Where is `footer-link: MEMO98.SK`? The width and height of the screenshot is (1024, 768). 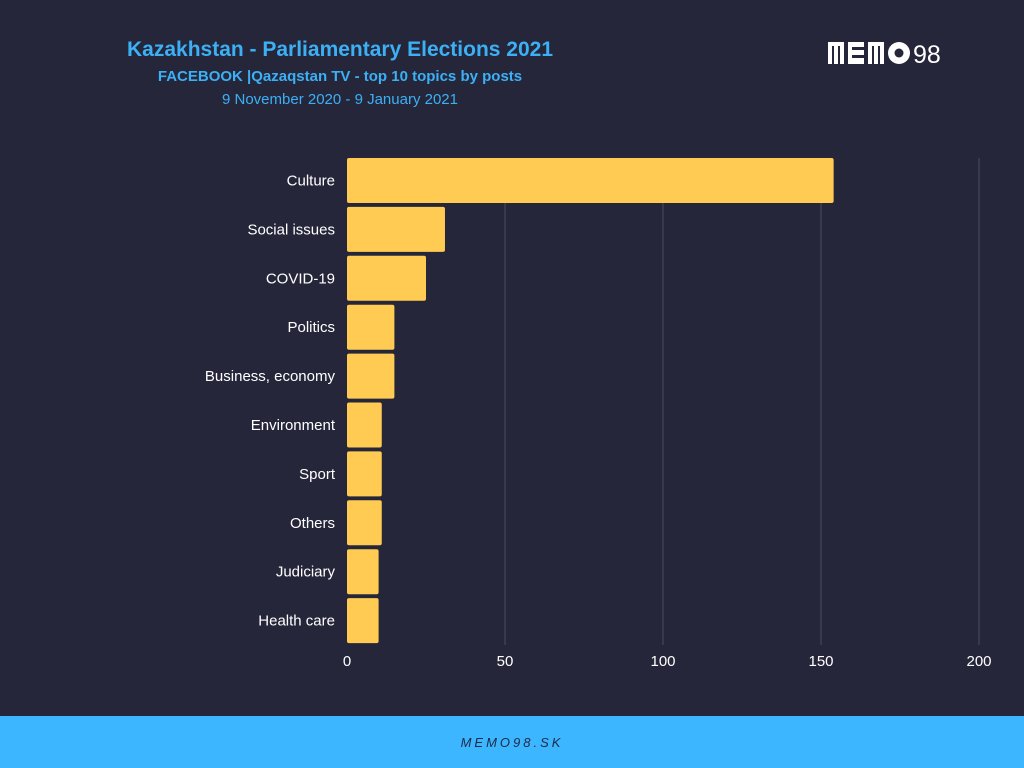
footer-link: MEMO98.SK is located at coordinates (512, 742).